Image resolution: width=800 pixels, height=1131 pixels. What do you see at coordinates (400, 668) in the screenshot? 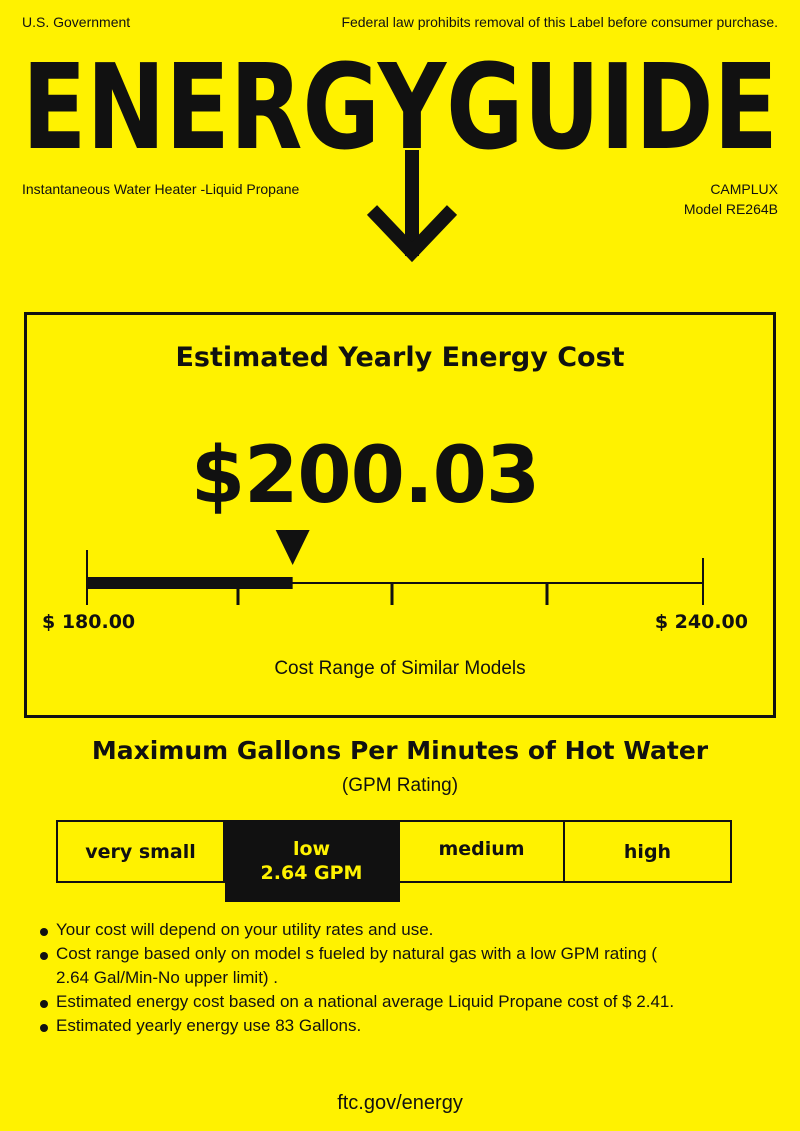
I see `range-caption: Cost Range of Similar Models` at bounding box center [400, 668].